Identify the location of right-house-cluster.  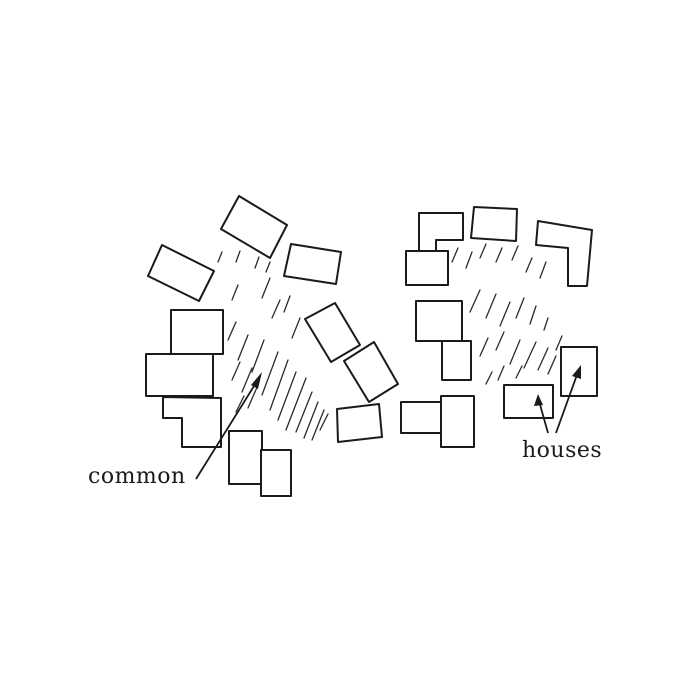
(499, 327).